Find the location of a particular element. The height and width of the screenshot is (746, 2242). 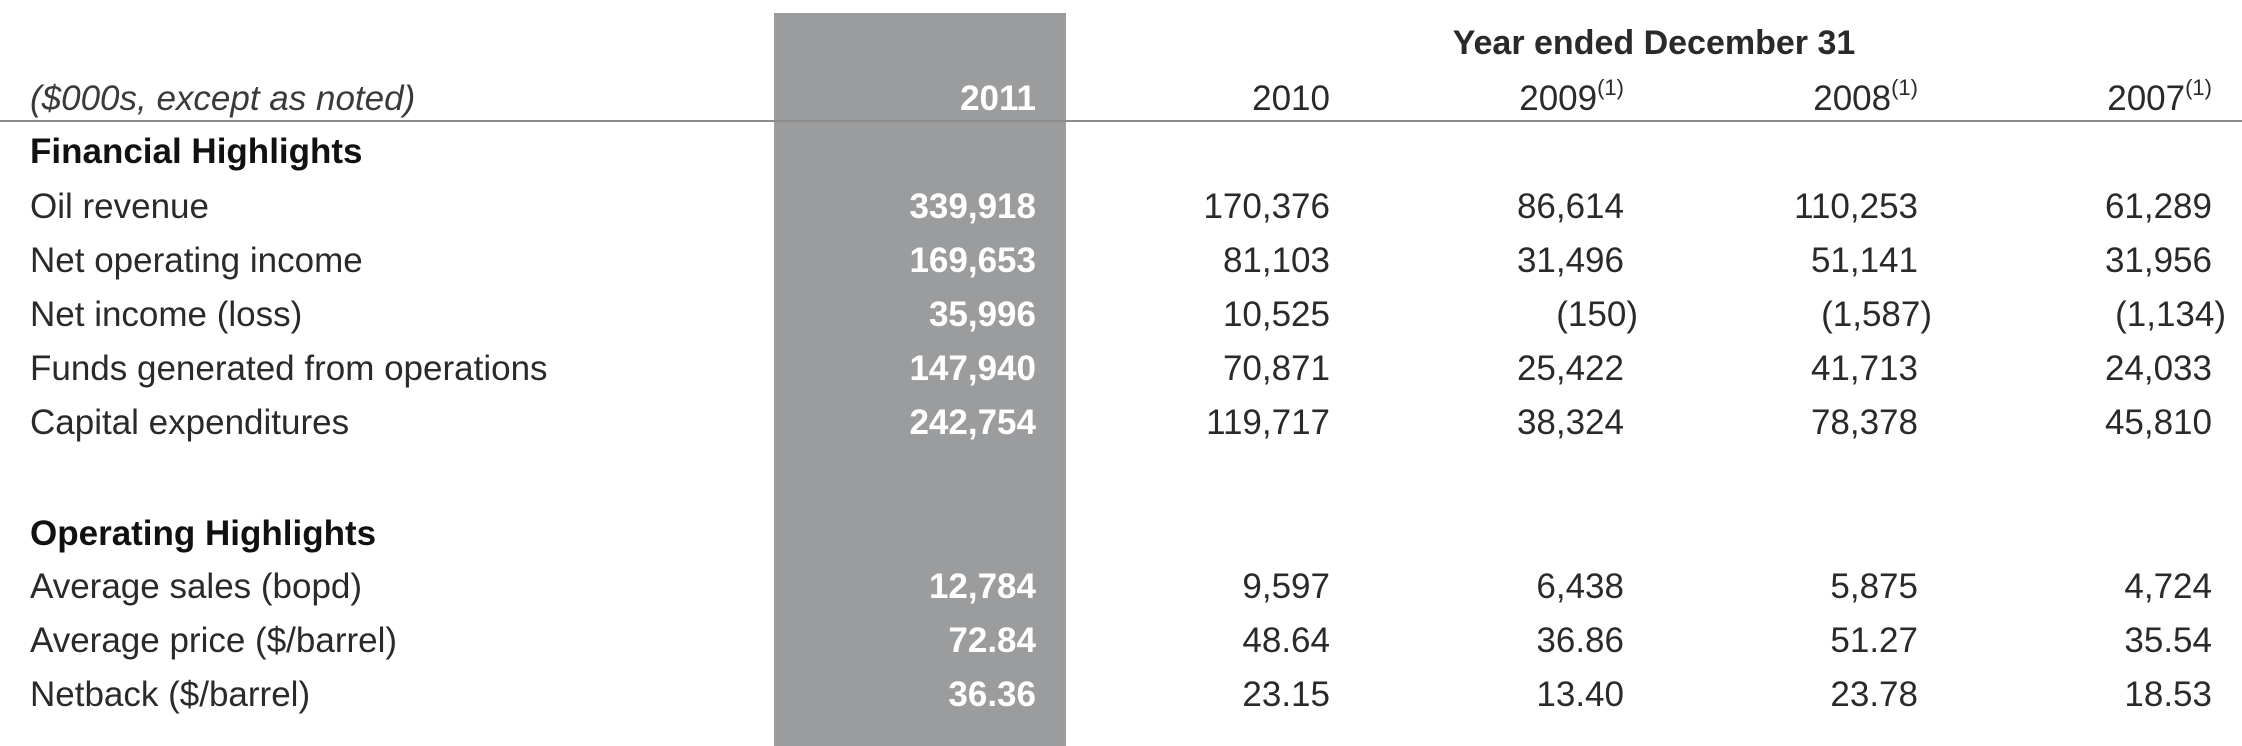

value-2008: 51,141 is located at coordinates (1864, 260).